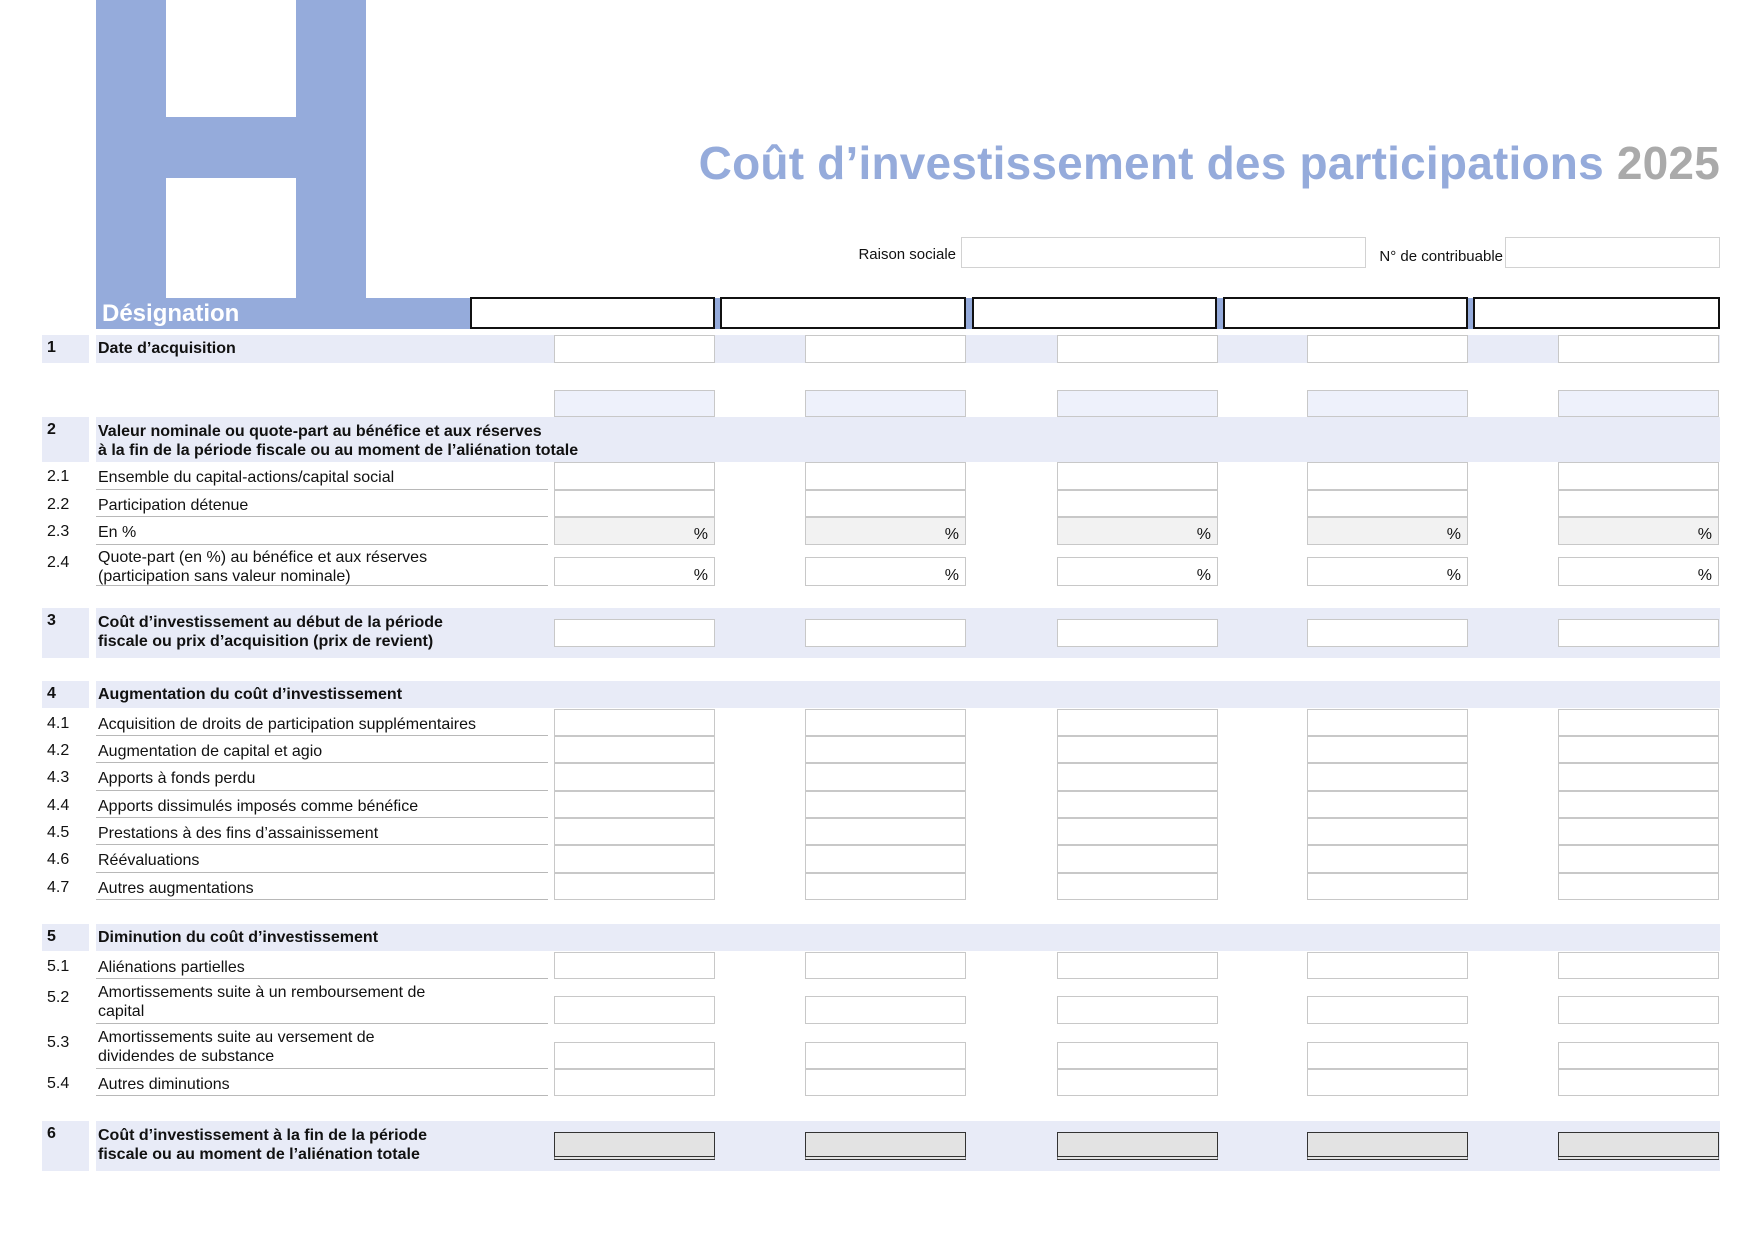 Image resolution: width=1754 pixels, height=1240 pixels. I want to click on contribuable-input, so click(1612, 252).